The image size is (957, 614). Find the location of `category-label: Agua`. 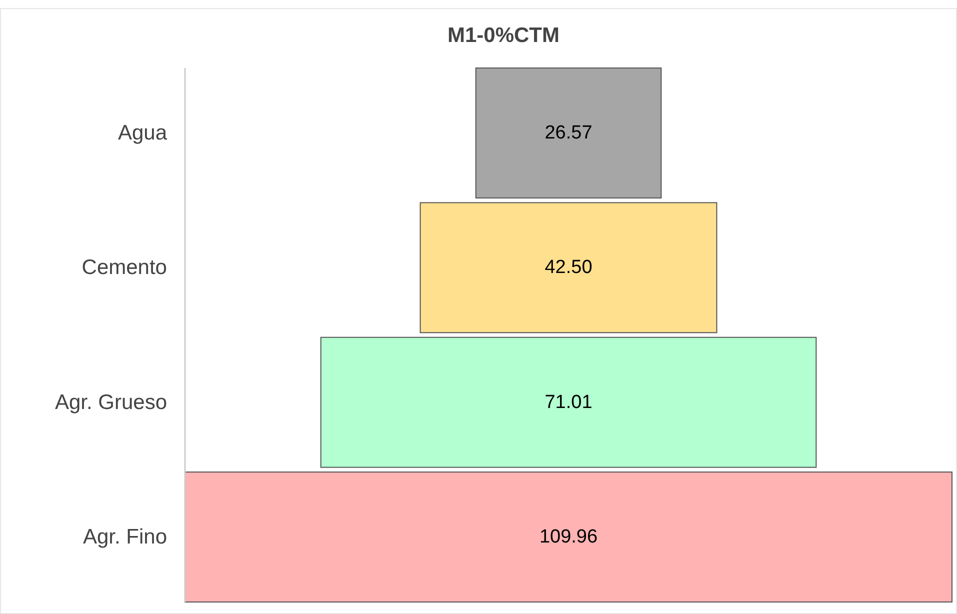

category-label: Agua is located at coordinates (143, 132).